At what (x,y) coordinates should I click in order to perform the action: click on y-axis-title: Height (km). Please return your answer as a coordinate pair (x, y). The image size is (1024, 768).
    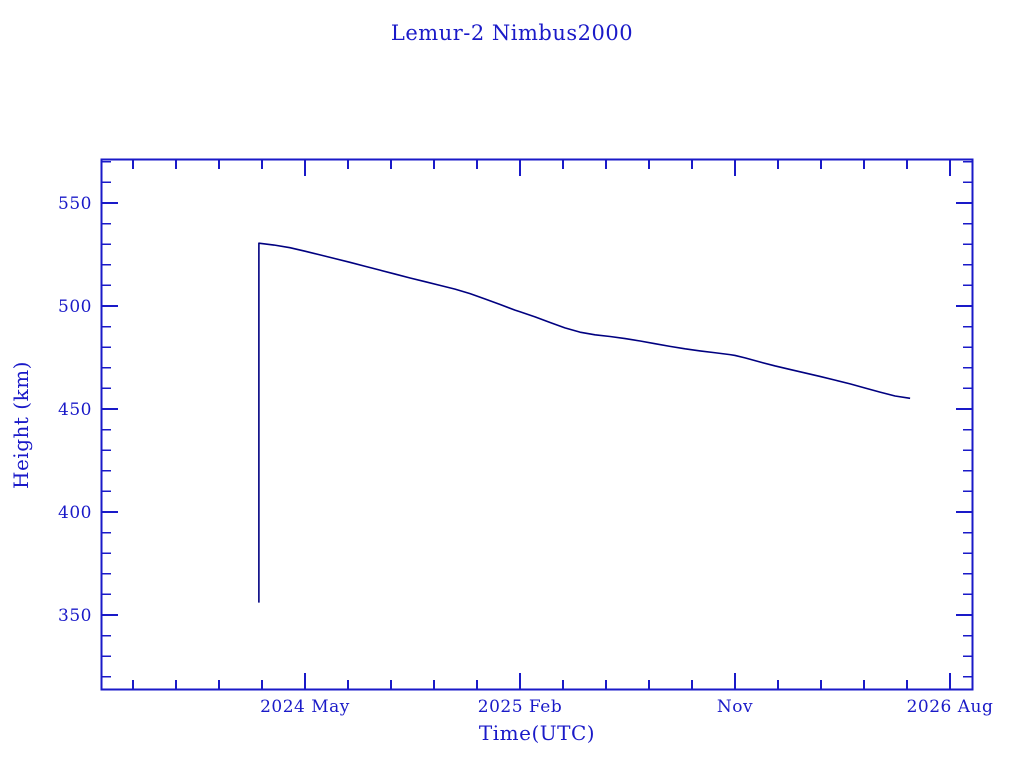
    Looking at the image, I should click on (21, 425).